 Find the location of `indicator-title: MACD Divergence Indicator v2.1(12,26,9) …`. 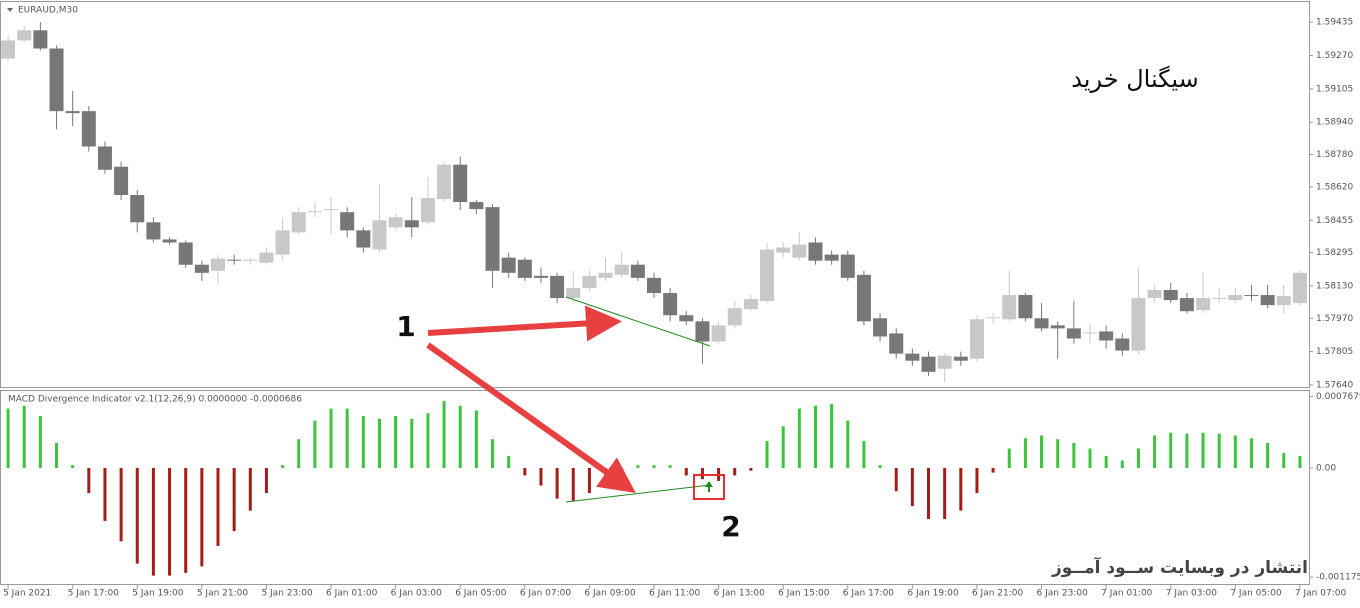

indicator-title: MACD Divergence Indicator v2.1(12,26,9) … is located at coordinates (155, 400).